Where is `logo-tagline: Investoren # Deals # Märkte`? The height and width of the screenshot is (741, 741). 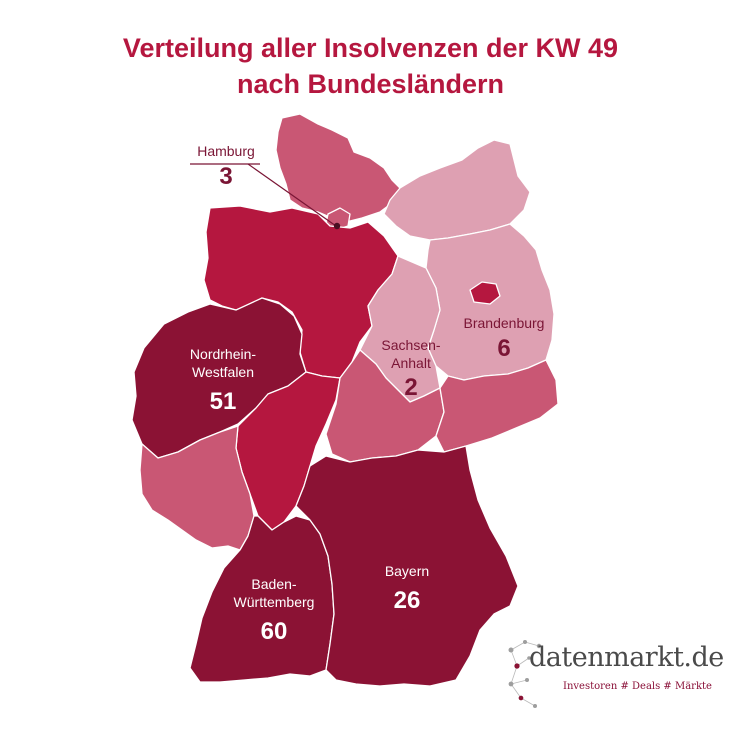 logo-tagline: Investoren # Deals # Märkte is located at coordinates (637, 686).